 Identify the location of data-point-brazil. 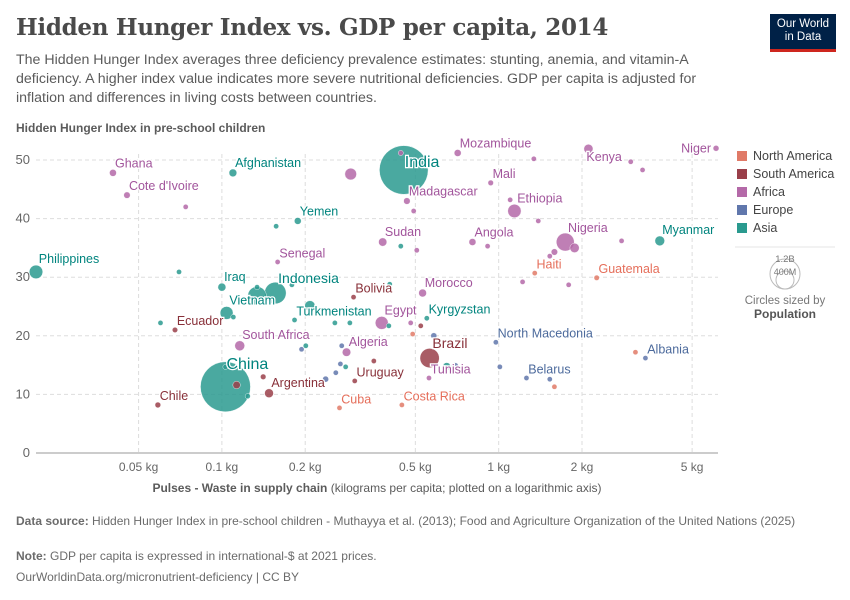
(429, 358).